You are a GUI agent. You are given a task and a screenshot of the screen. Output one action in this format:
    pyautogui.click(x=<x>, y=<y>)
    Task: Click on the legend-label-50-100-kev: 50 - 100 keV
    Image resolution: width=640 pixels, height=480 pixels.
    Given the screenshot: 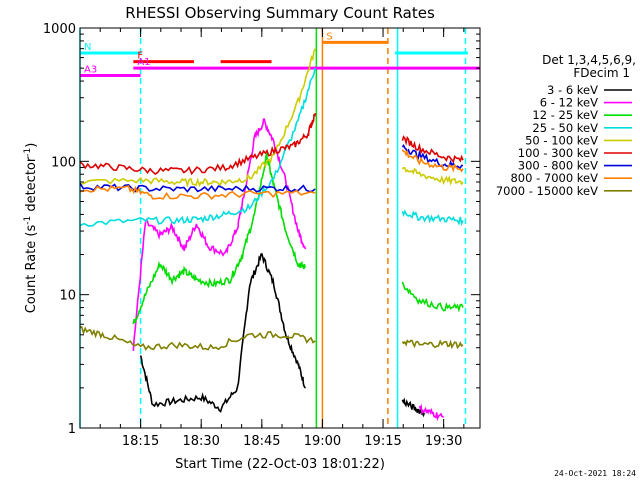 What is the action you would take?
    pyautogui.click(x=561, y=140)
    